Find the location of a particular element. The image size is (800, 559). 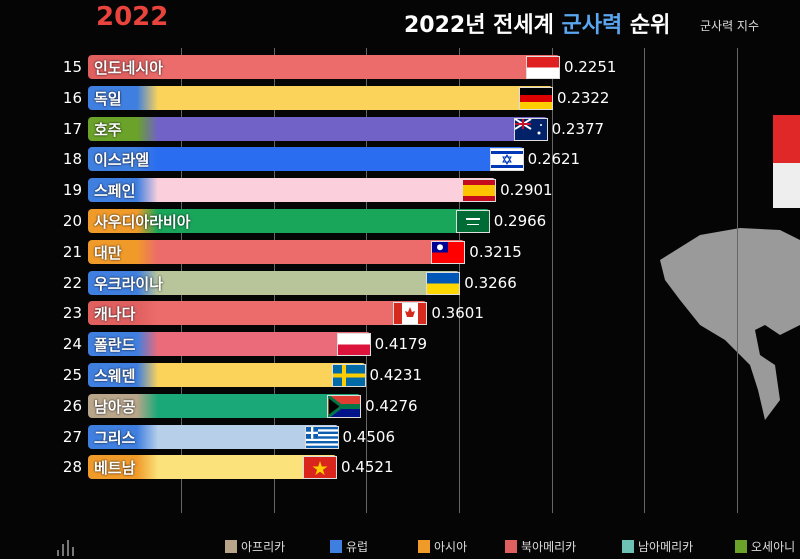

value-label: 0.2621 is located at coordinates (554, 159).